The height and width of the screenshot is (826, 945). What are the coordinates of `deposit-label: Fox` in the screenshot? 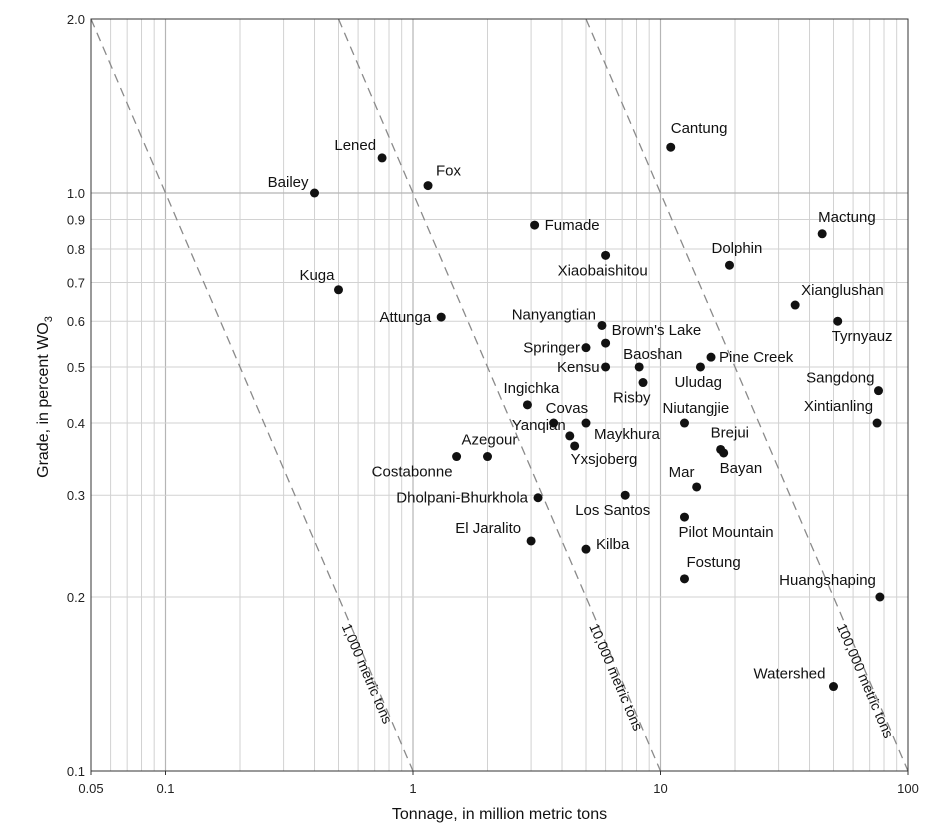 It's located at (449, 171).